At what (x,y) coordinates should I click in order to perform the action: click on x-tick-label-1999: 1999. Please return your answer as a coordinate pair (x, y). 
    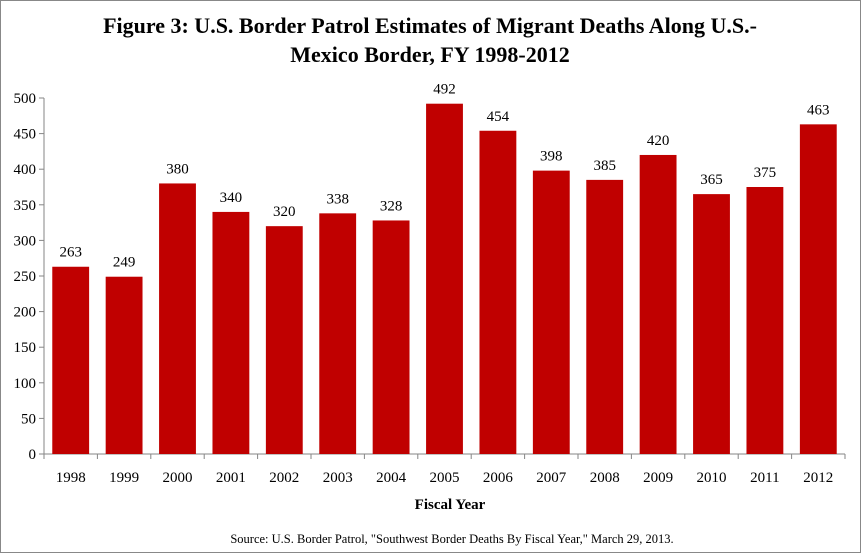
    Looking at the image, I should click on (124, 478).